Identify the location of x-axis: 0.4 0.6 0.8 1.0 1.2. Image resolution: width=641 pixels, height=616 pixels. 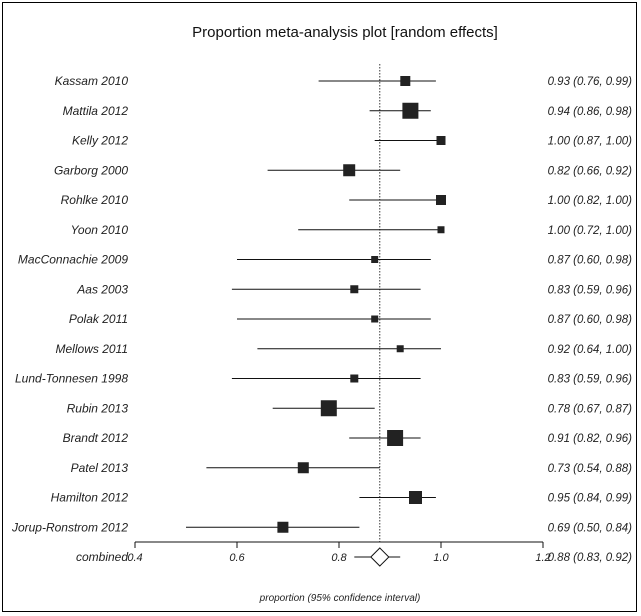
(339, 552).